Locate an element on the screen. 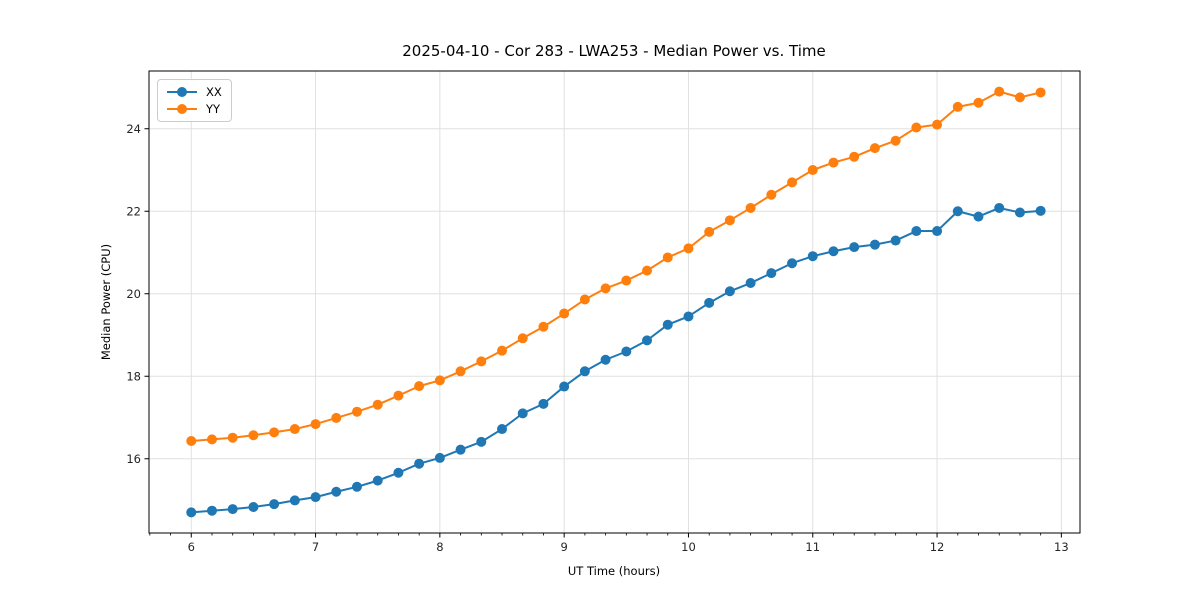 This screenshot has width=1200, height=600. legend-marker-xx is located at coordinates (182, 92).